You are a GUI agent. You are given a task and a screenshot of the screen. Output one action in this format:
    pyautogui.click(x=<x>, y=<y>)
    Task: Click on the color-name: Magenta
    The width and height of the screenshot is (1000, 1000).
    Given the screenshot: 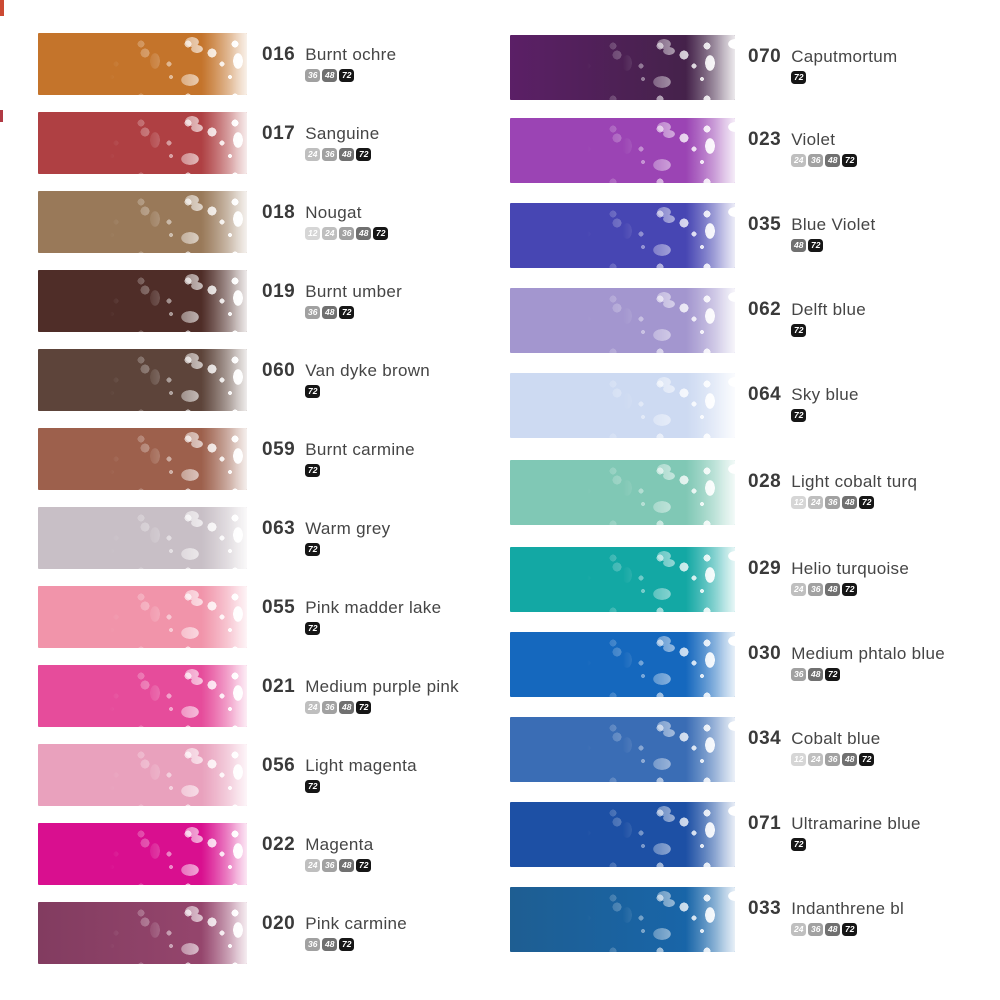 What is the action you would take?
    pyautogui.click(x=339, y=844)
    